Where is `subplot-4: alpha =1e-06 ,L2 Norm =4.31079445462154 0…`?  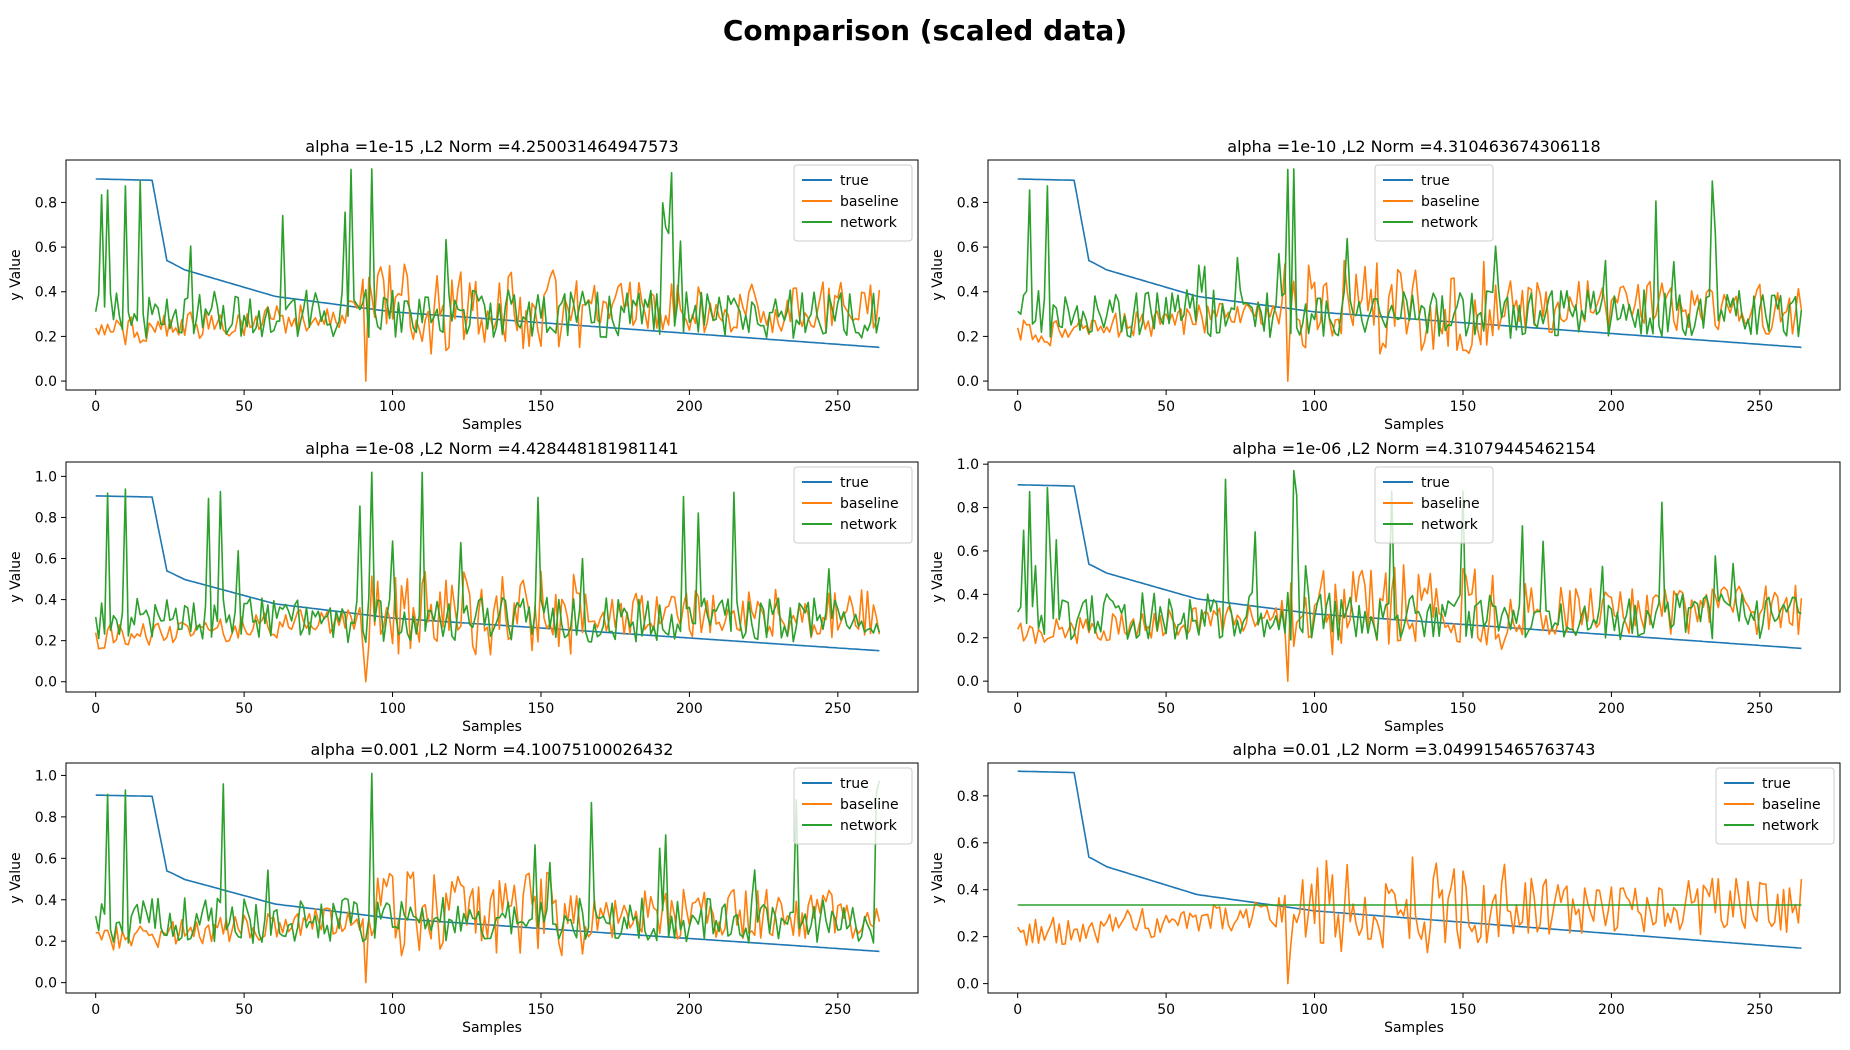
subplot-4: alpha =1e-06 ,L2 Norm =4.31079445462154 0… is located at coordinates (1385, 587).